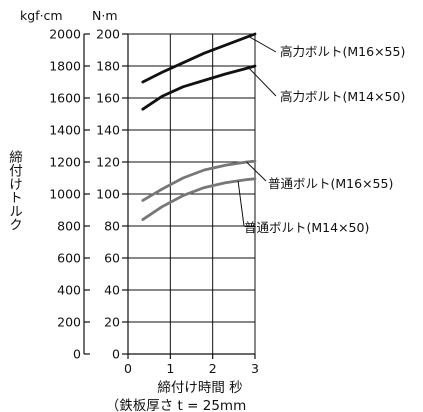 The width and height of the screenshot is (423, 412). Describe the element at coordinates (108, 98) in the screenshot. I see `y-tick-label-nm: 160` at that location.